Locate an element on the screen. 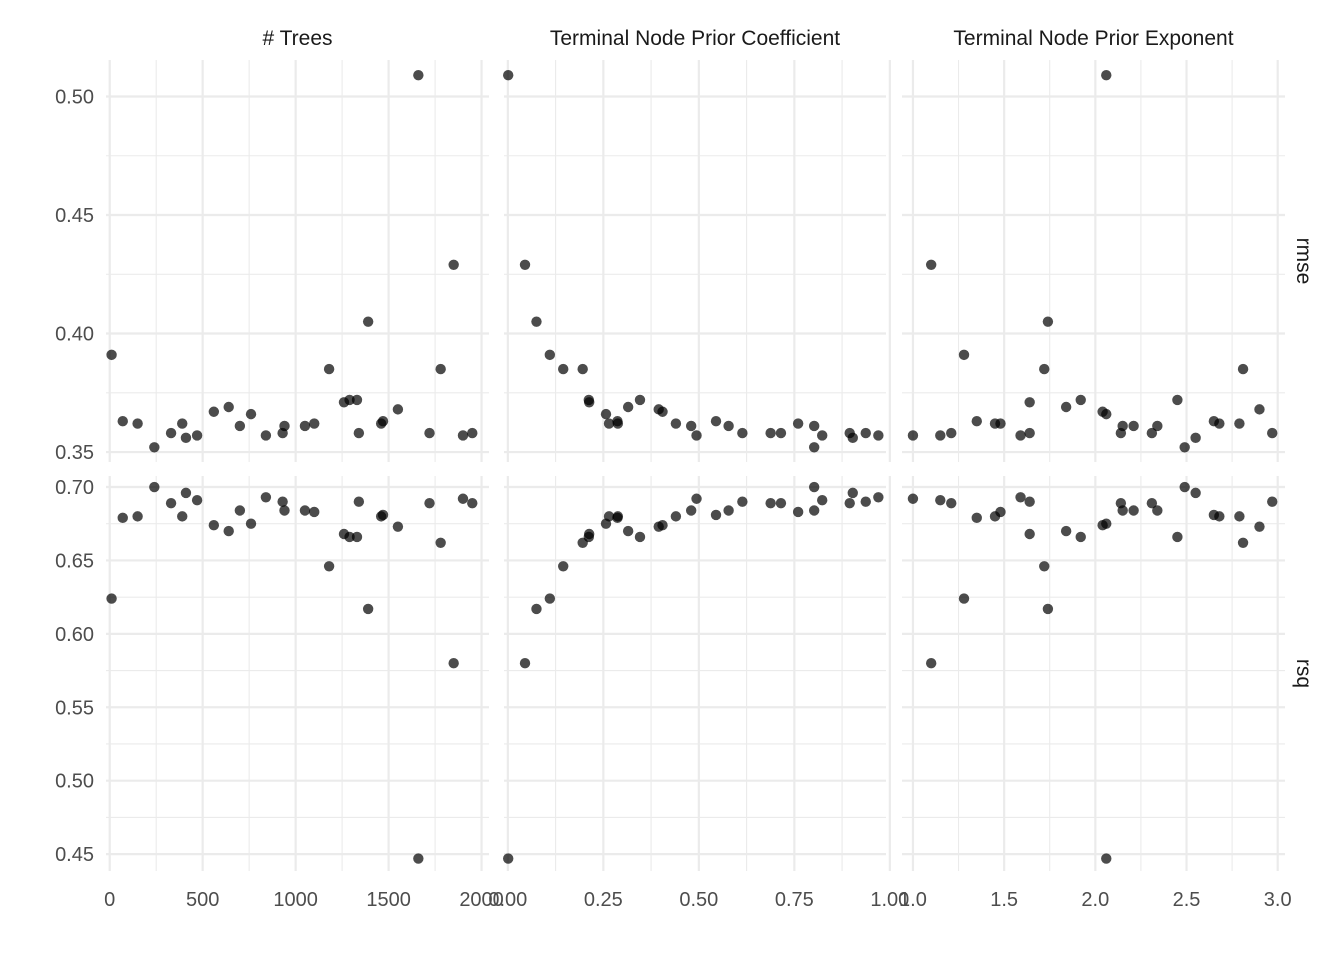  y-tick-label: 0.40 is located at coordinates (74, 335).